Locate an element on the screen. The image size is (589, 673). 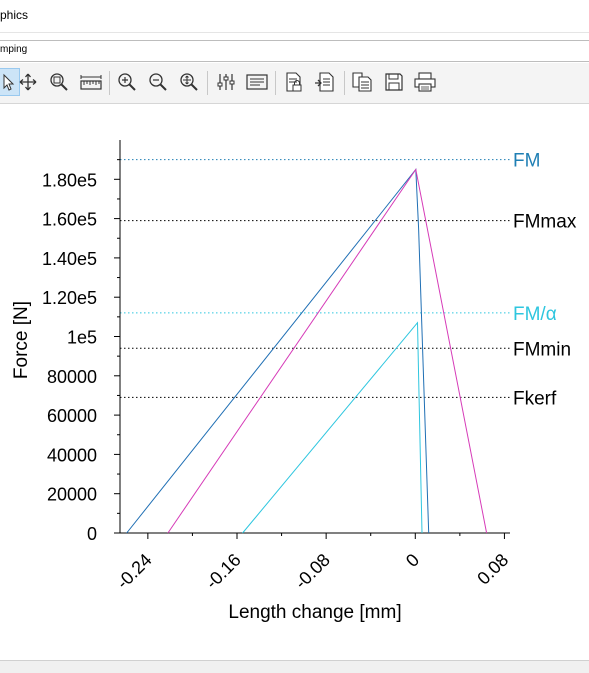
pan-button is located at coordinates (28, 82).